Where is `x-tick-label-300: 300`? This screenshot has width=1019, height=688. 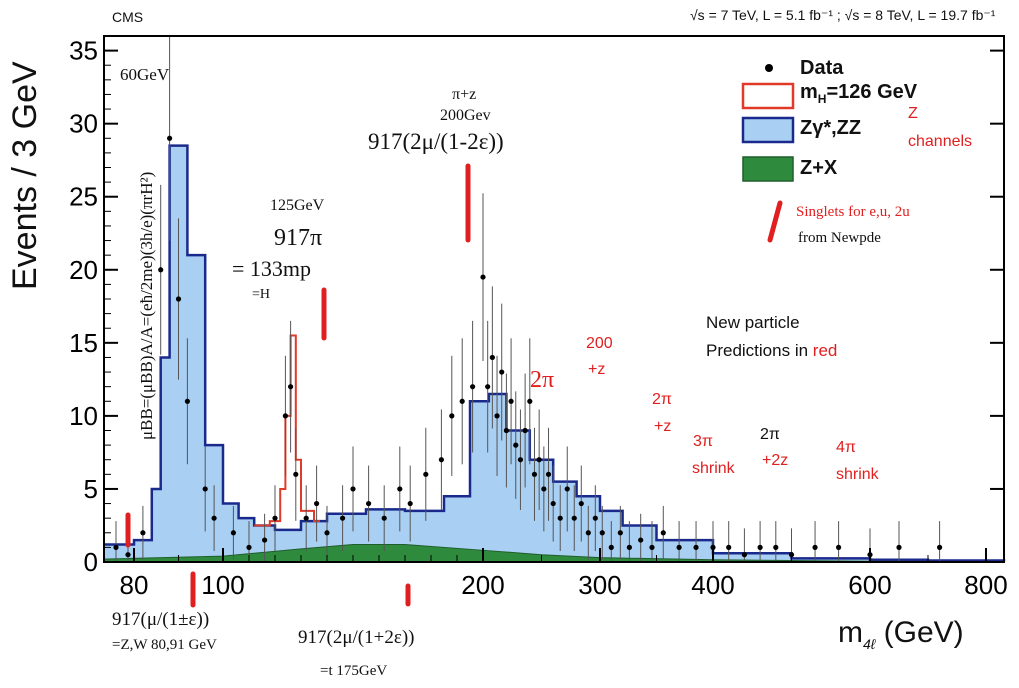 x-tick-label-300: 300 is located at coordinates (599, 585).